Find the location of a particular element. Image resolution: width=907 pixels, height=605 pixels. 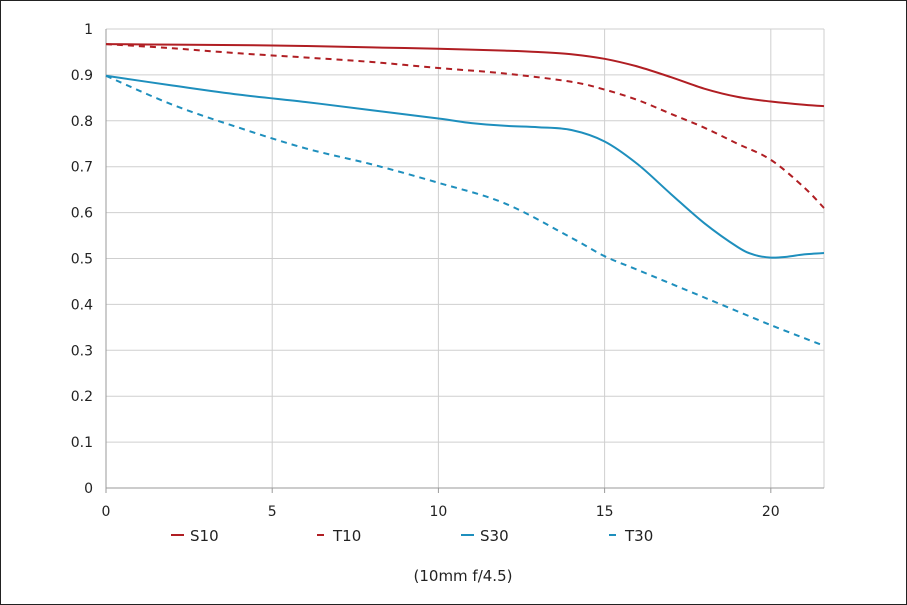

y-tick-label: 0.5 is located at coordinates (82, 260).